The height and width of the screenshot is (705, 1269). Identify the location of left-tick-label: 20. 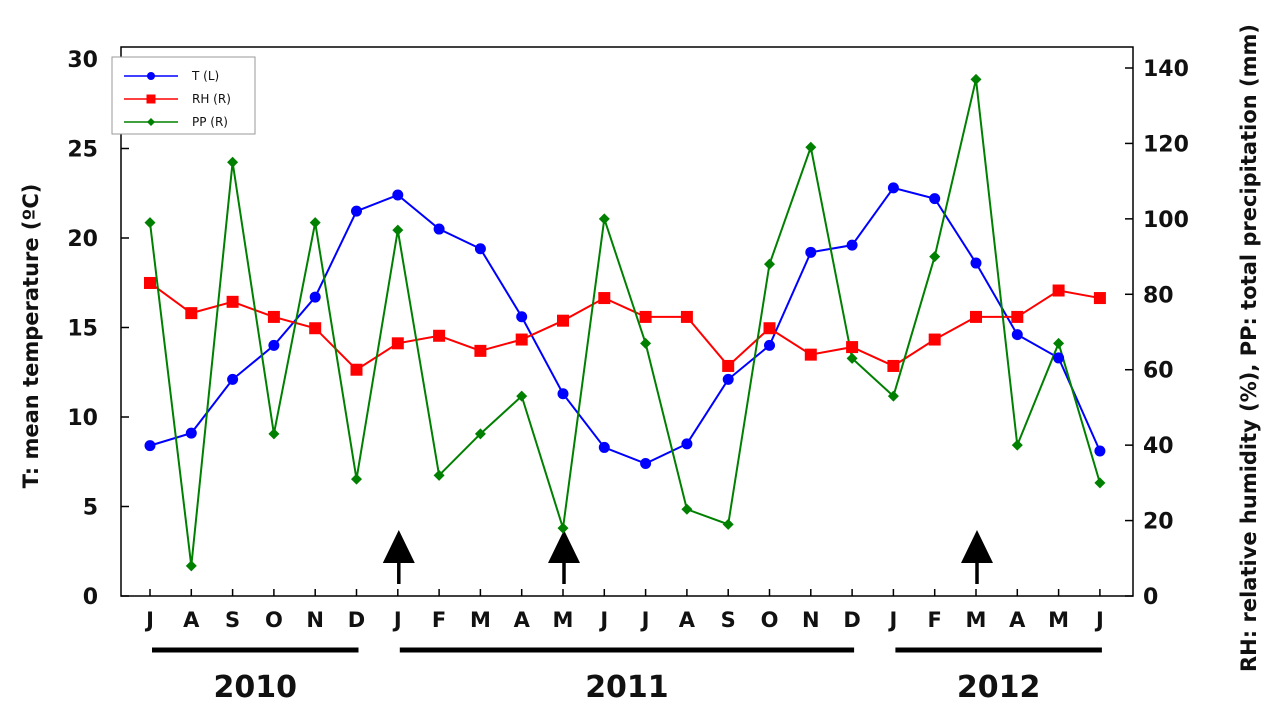
(82, 239).